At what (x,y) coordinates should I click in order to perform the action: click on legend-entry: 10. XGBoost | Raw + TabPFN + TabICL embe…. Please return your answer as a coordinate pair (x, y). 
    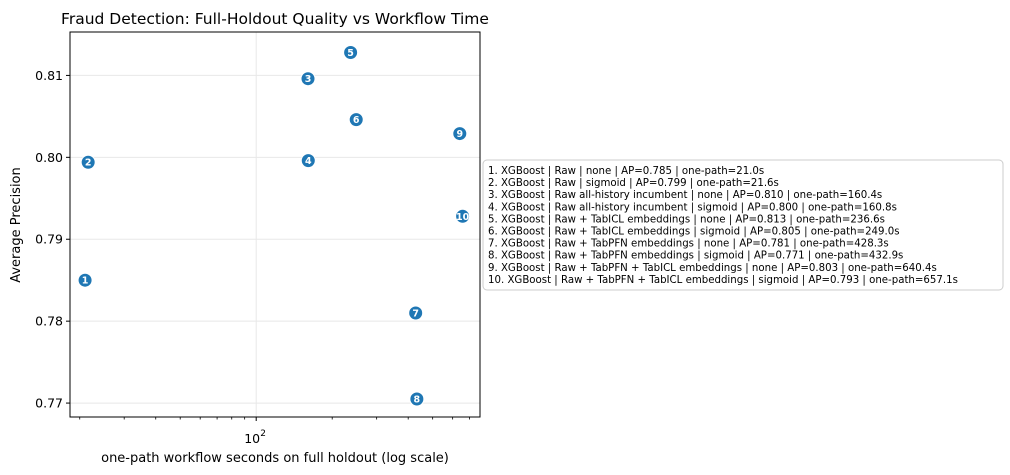
    Looking at the image, I should click on (723, 280).